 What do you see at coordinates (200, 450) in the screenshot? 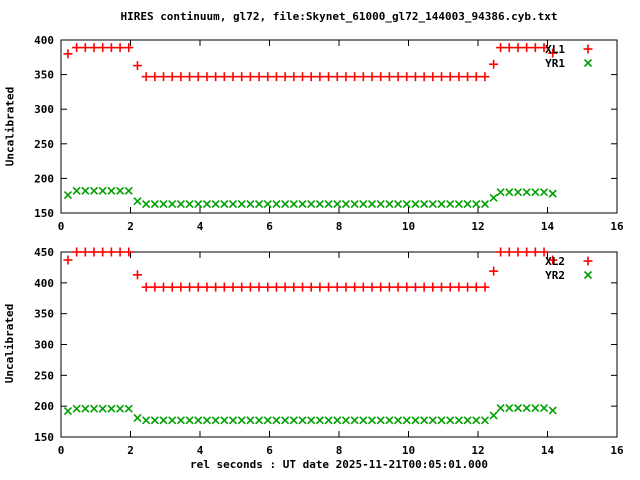
I see `x-tick-label: 4` at bounding box center [200, 450].